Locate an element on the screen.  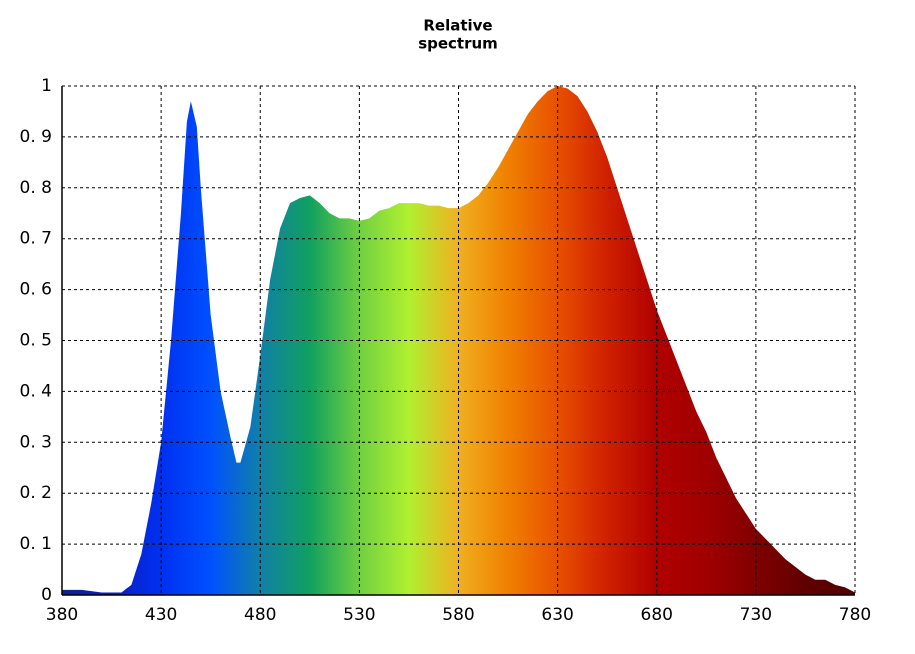
y-tick-label: 0. 2 is located at coordinates (36, 493).